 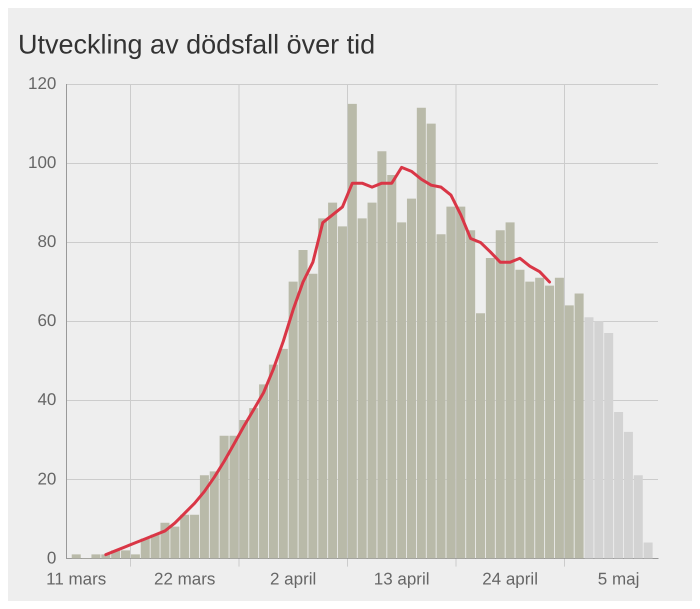 What do you see at coordinates (293, 578) in the screenshot?
I see `x-tick-label: 2 april` at bounding box center [293, 578].